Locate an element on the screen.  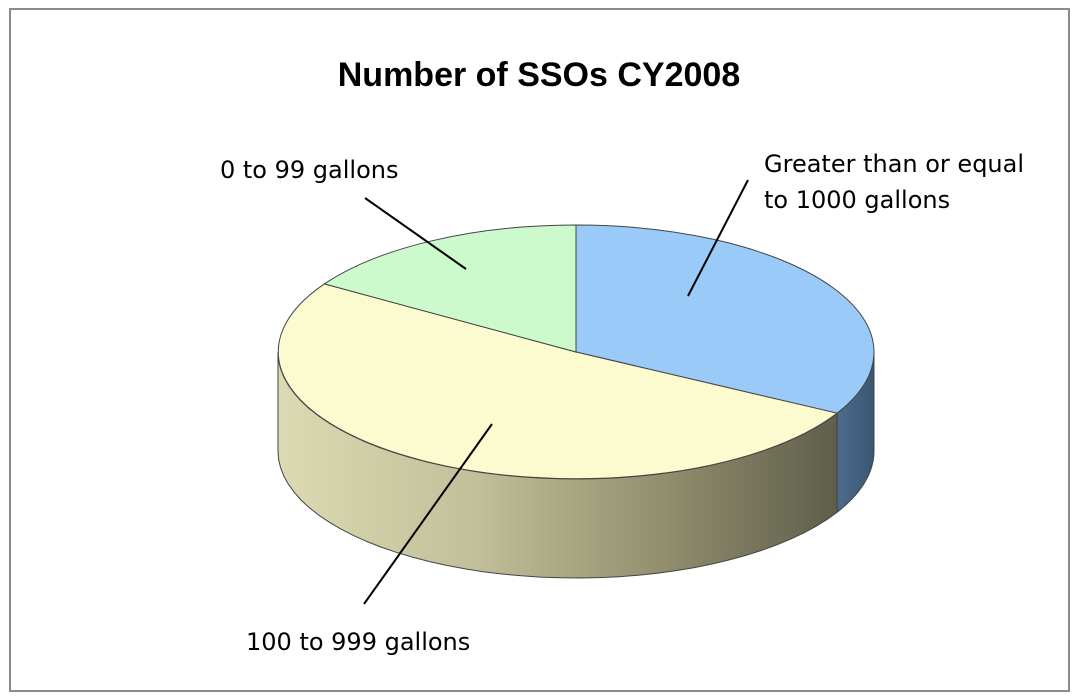
label-0-to-99: 0 to 99 gallons is located at coordinates (309, 170).